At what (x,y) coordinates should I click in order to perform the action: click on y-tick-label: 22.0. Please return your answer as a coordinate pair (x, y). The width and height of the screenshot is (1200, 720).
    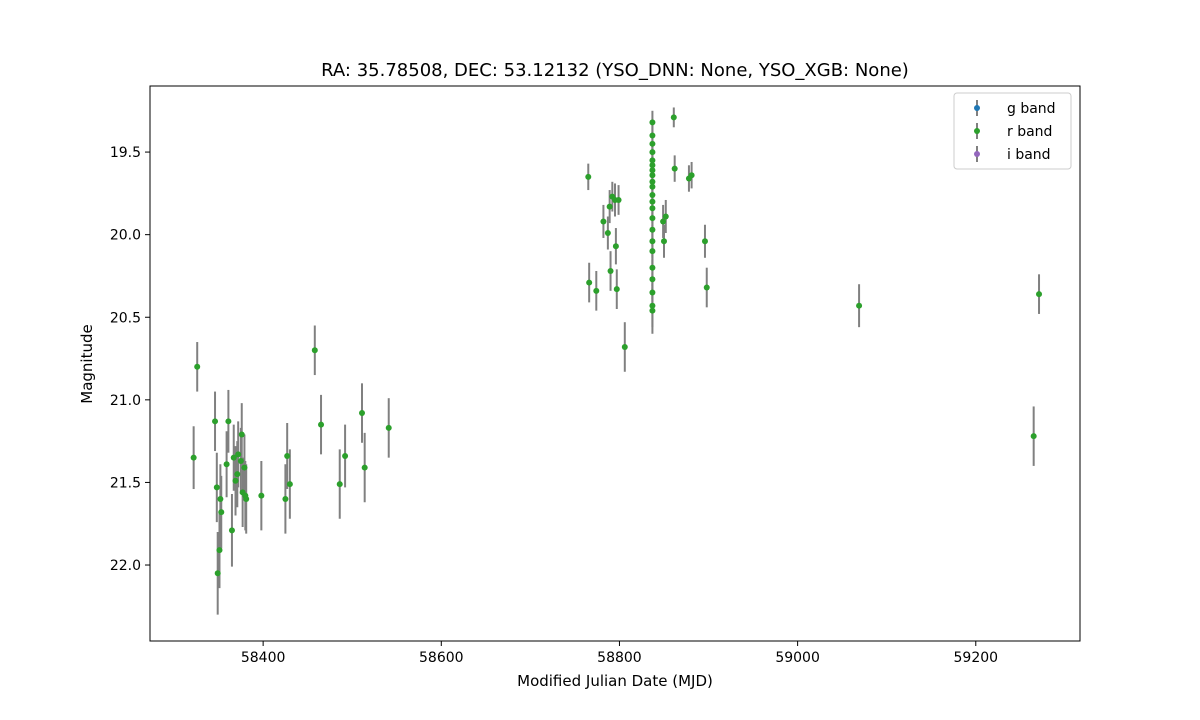
    Looking at the image, I should click on (125, 566).